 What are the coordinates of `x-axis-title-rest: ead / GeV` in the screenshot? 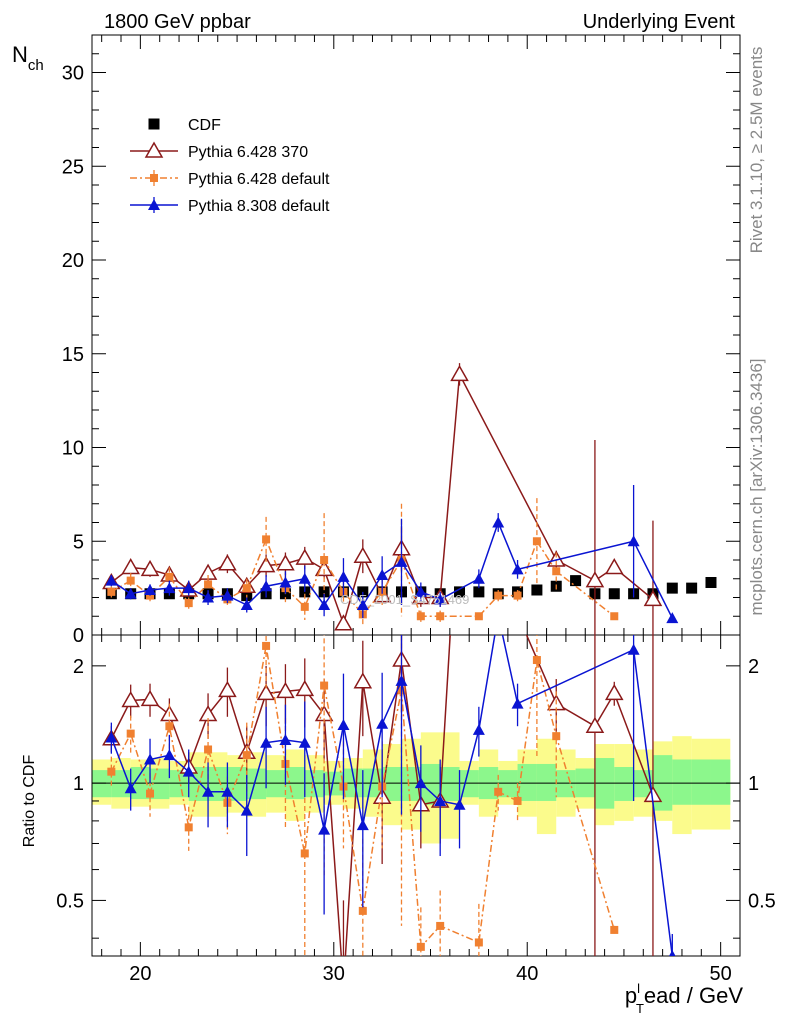 It's located at (693, 995).